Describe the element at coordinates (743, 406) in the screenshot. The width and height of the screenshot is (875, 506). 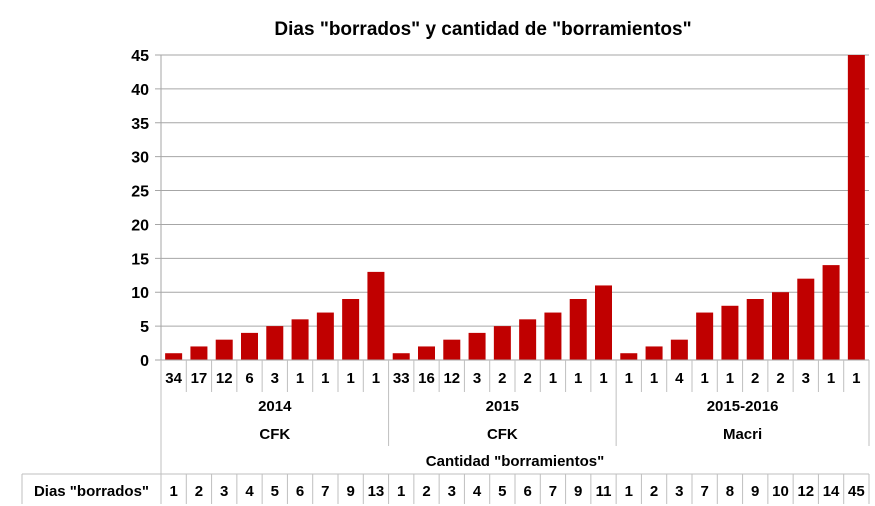
I see `group-year-label: 2015-2016` at that location.